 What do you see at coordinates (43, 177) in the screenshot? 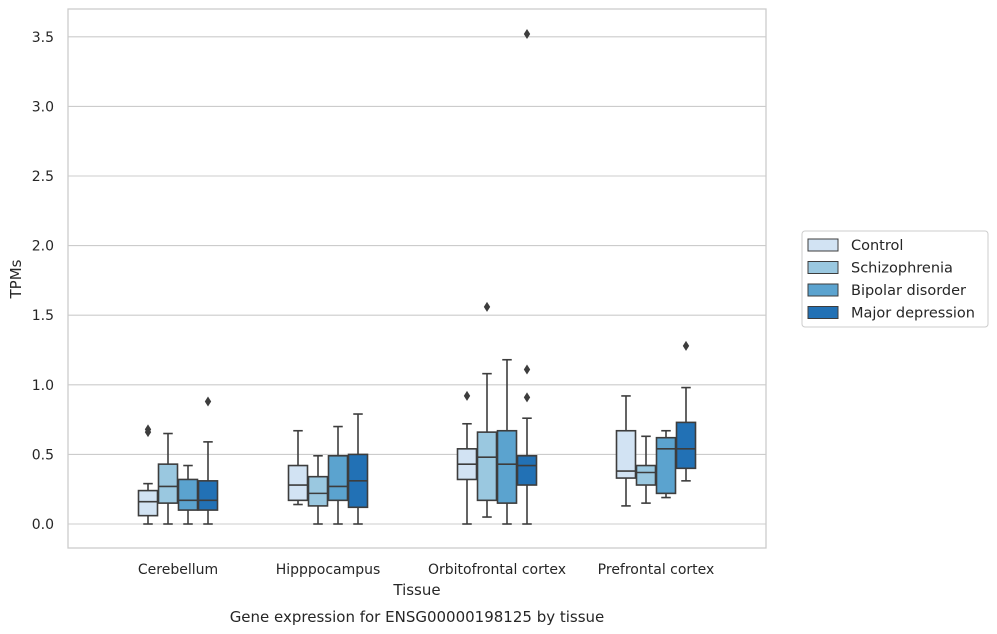
I see `y-tick-label: 2.5` at bounding box center [43, 177].